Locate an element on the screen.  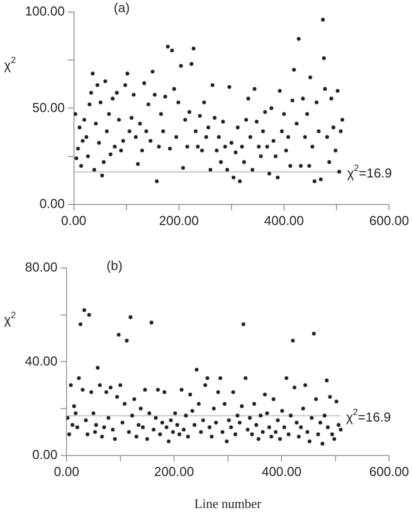
y-tick-label: 40.00 is located at coordinates (41, 360).